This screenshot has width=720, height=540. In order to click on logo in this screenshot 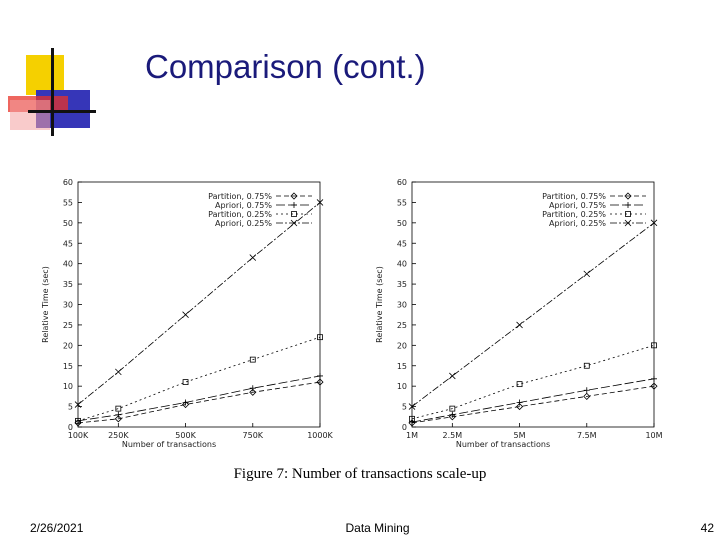, I will do `click(52, 92)`.